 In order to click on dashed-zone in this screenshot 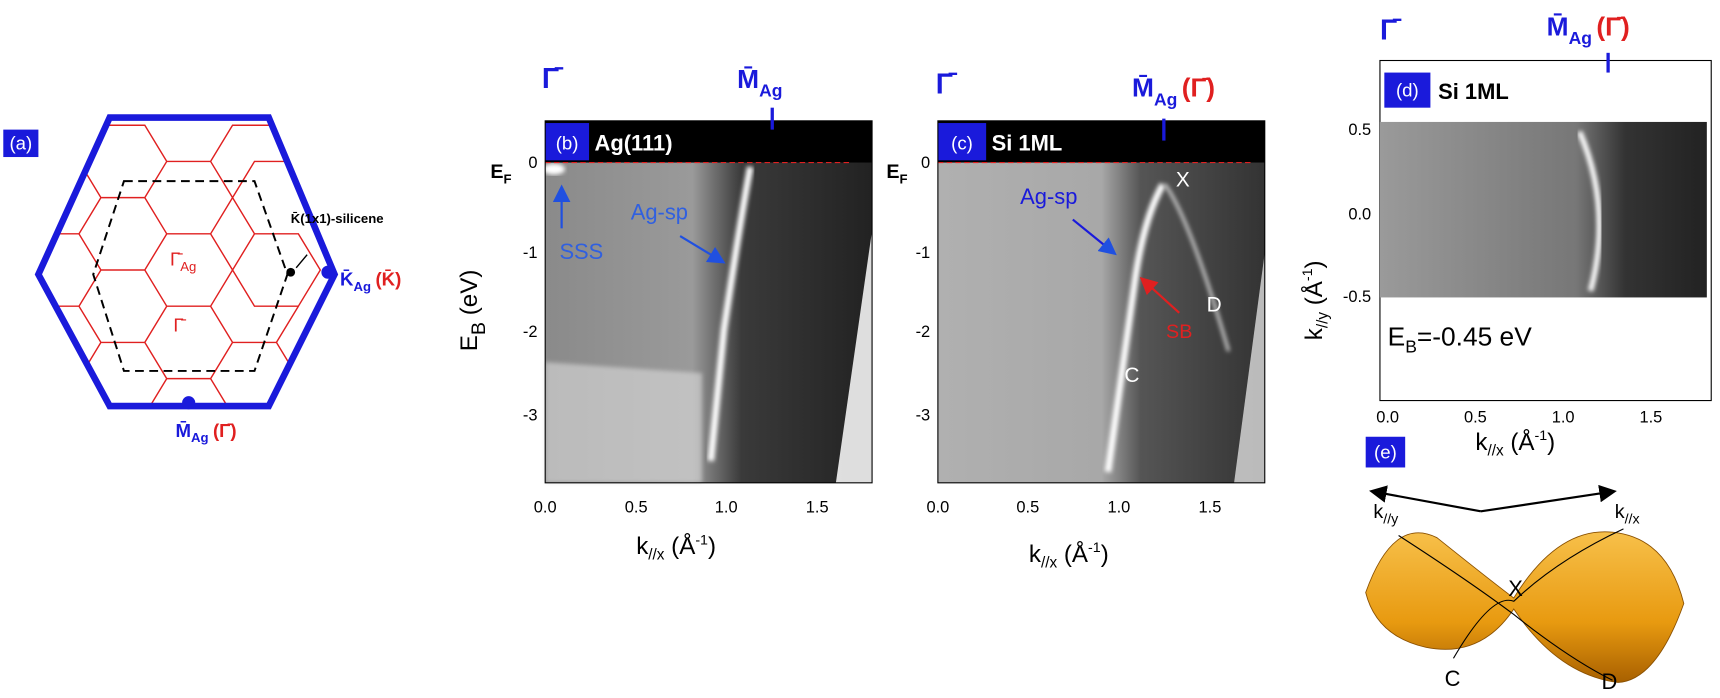, I will do `click(190, 276)`.